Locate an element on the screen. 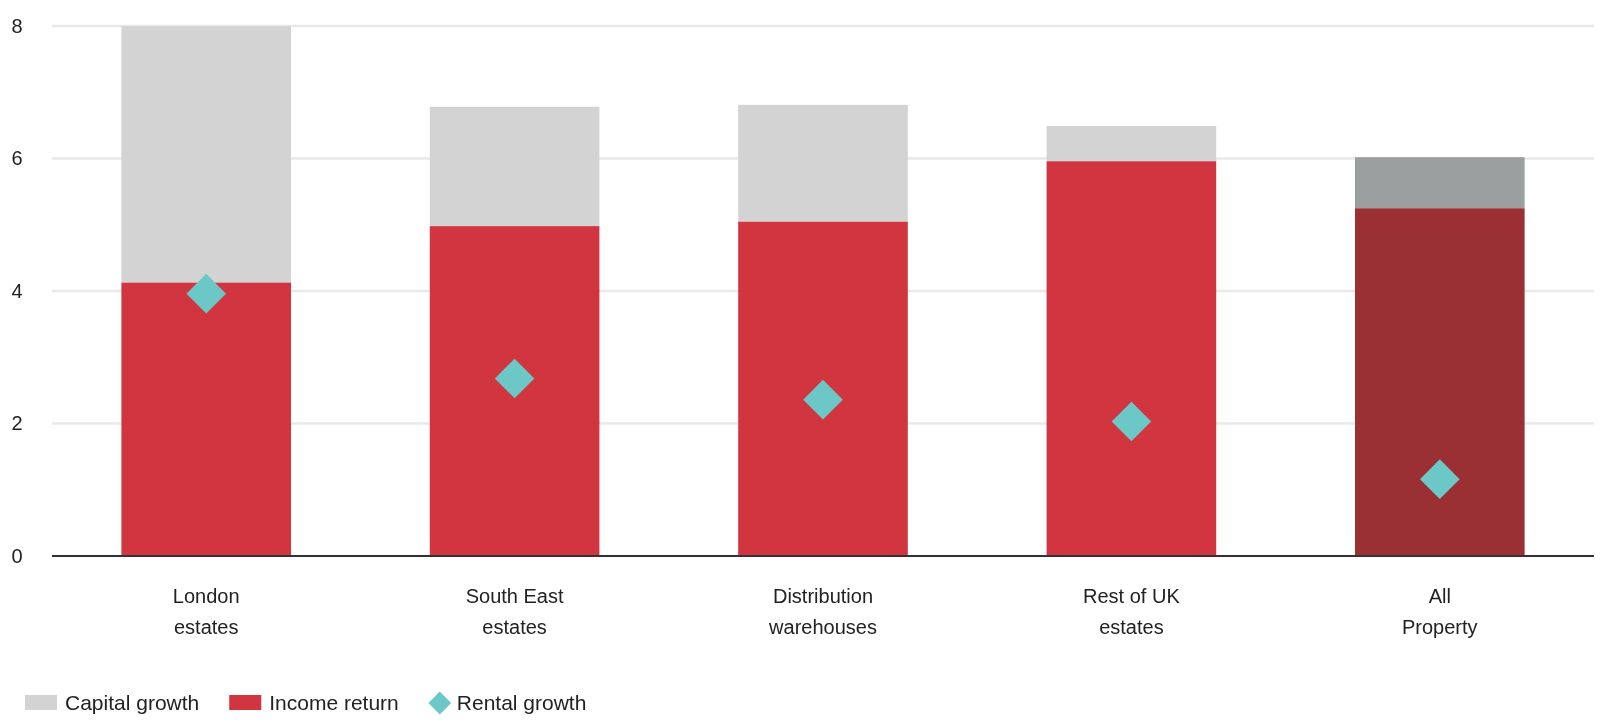 This screenshot has width=1602, height=728. legend-label: Rental growth is located at coordinates (521, 702).